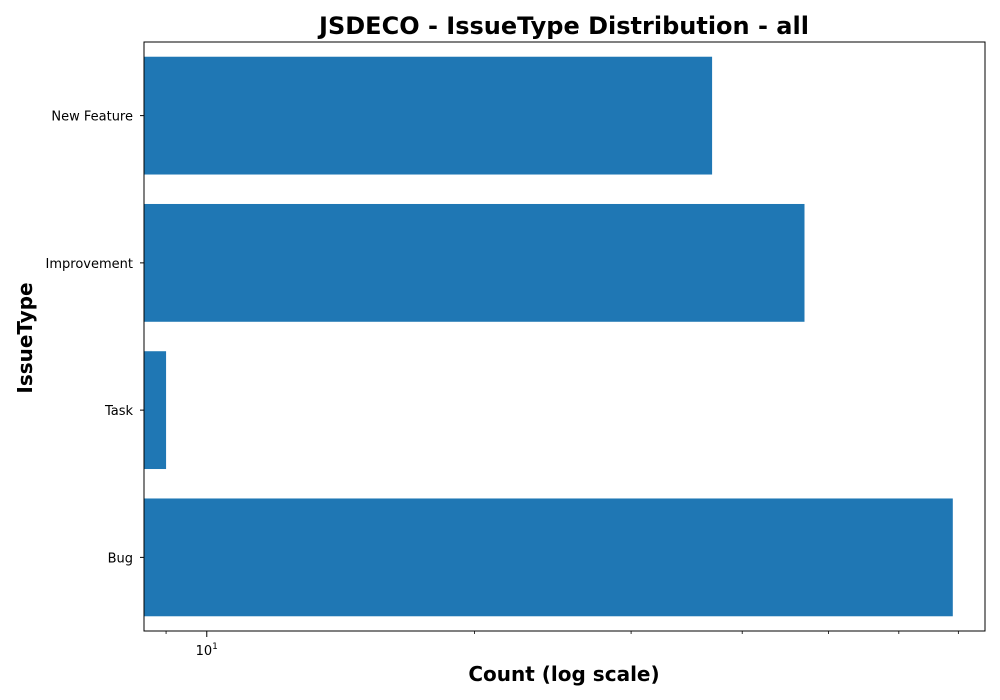  What do you see at coordinates (155, 410) in the screenshot?
I see `bar-task` at bounding box center [155, 410].